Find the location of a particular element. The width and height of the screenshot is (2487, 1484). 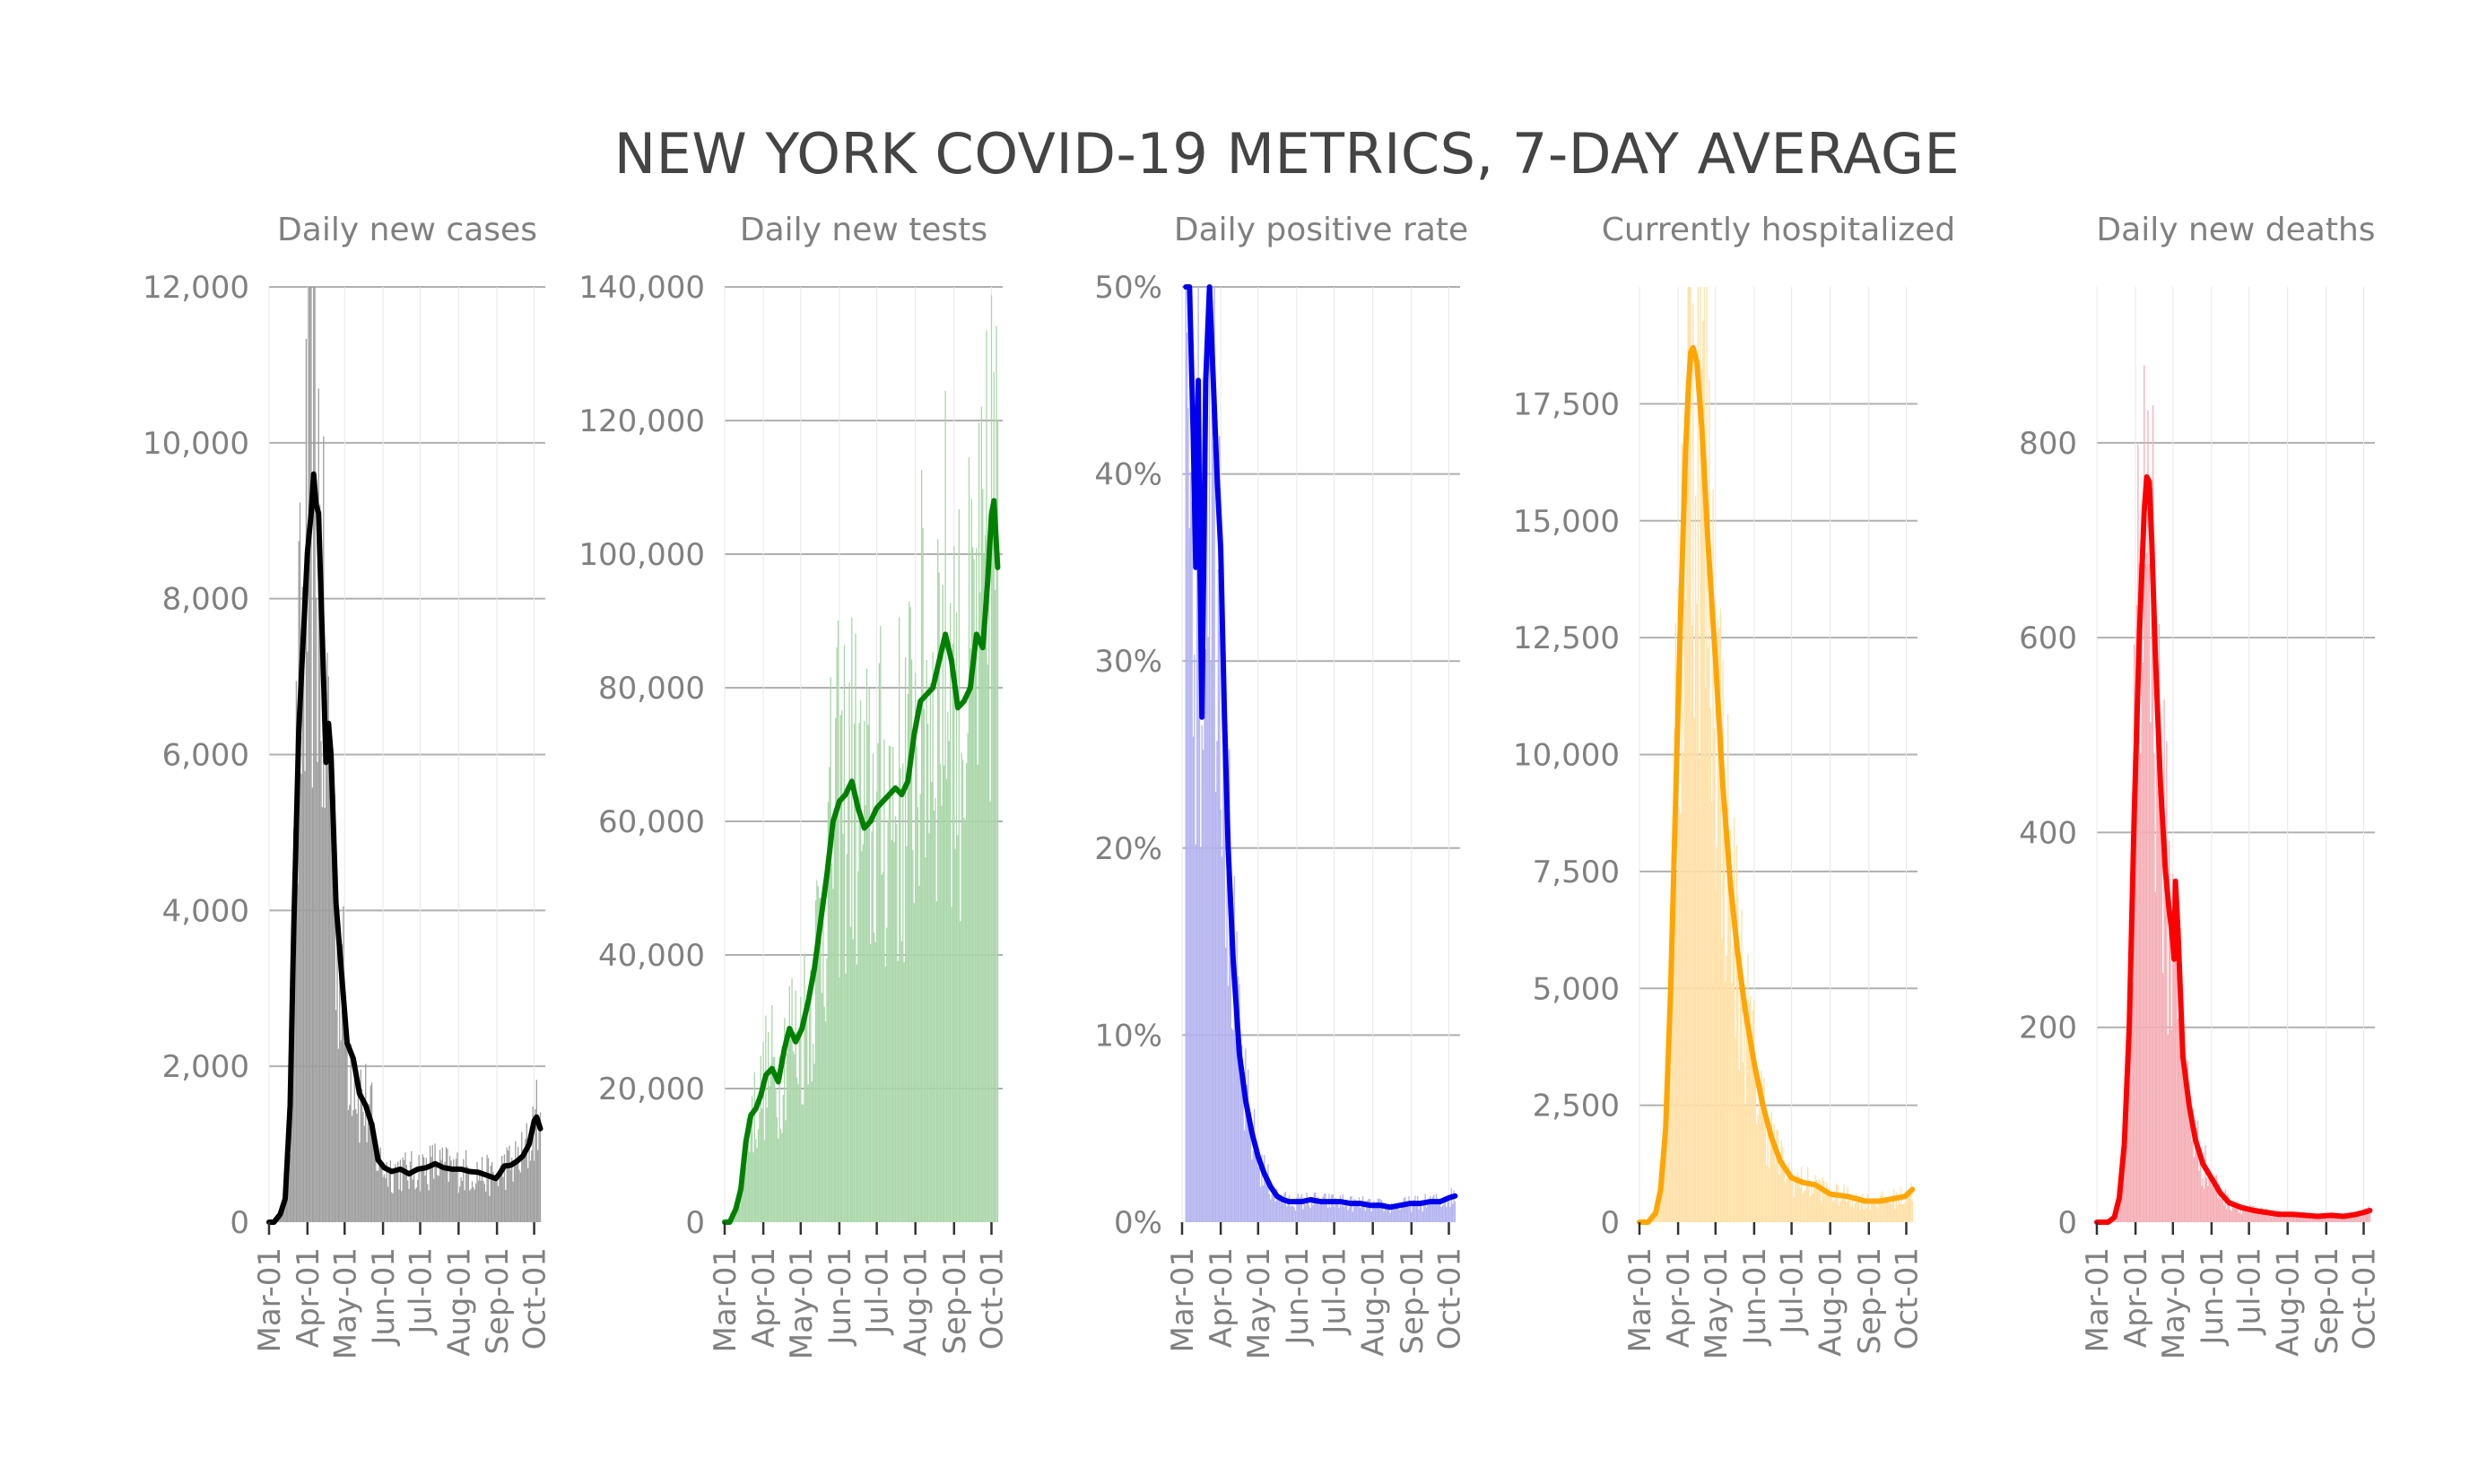

y-tick-label: 200 is located at coordinates (2048, 1029).